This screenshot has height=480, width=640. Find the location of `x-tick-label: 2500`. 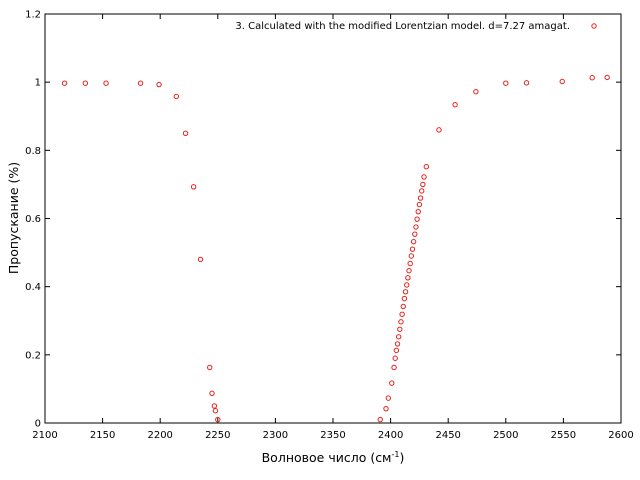

x-tick-label: 2500 is located at coordinates (505, 435).